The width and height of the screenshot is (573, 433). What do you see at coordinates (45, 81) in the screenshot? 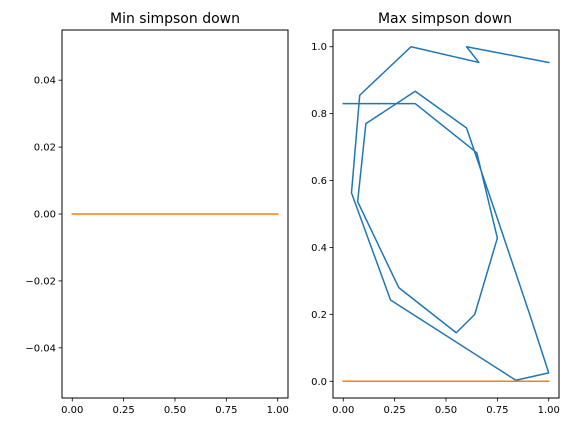
I see `left-y-tick-label: 0.04` at bounding box center [45, 81].